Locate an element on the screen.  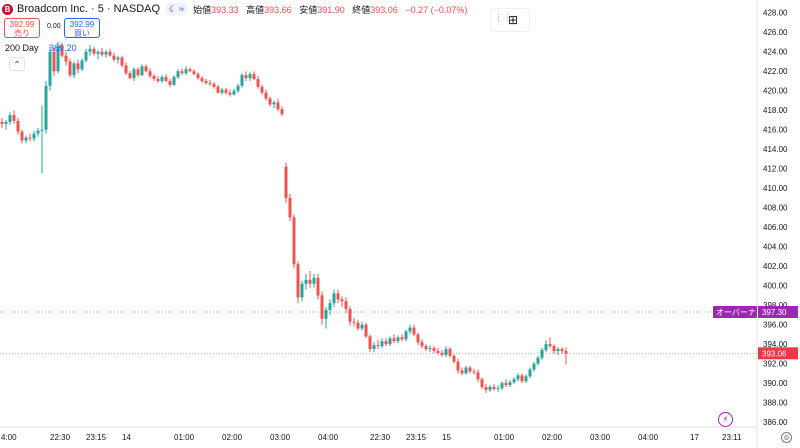
price-tick-label: 416.00 is located at coordinates (775, 130).